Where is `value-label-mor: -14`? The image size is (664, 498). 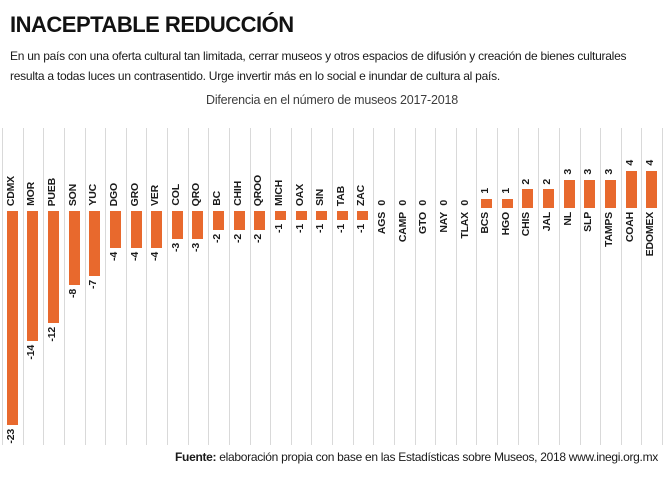 value-label-mor: -14 is located at coordinates (31, 352).